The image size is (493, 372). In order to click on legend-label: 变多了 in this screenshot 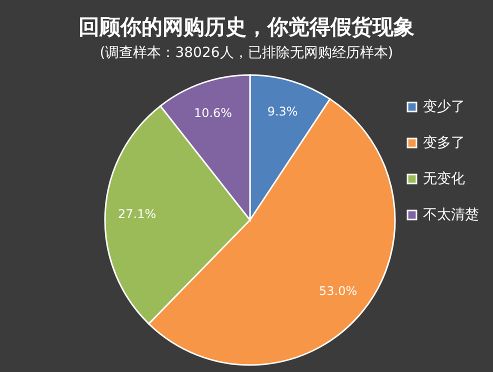, I will do `click(444, 143)`.